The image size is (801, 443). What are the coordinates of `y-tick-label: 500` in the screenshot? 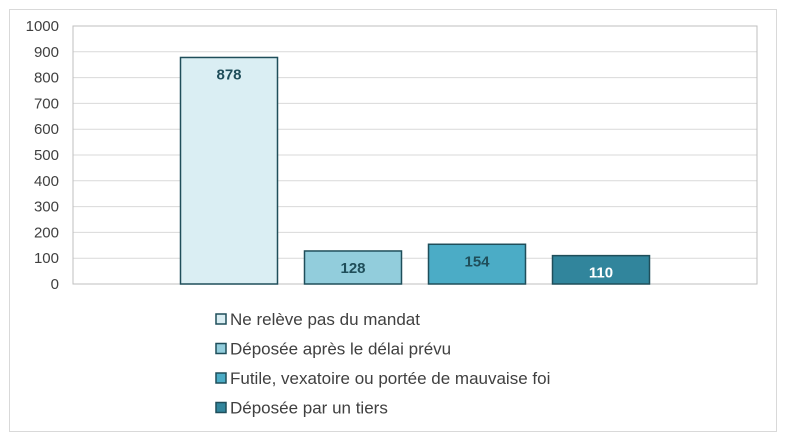 It's located at (46, 155).